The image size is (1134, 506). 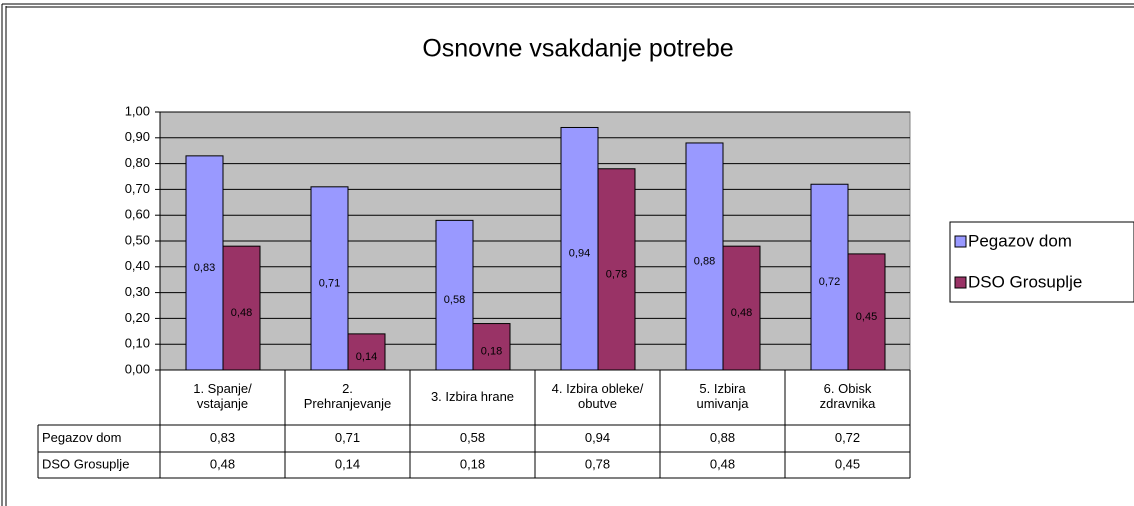 What do you see at coordinates (597, 463) in the screenshot?
I see `table-cell: 0,78` at bounding box center [597, 463].